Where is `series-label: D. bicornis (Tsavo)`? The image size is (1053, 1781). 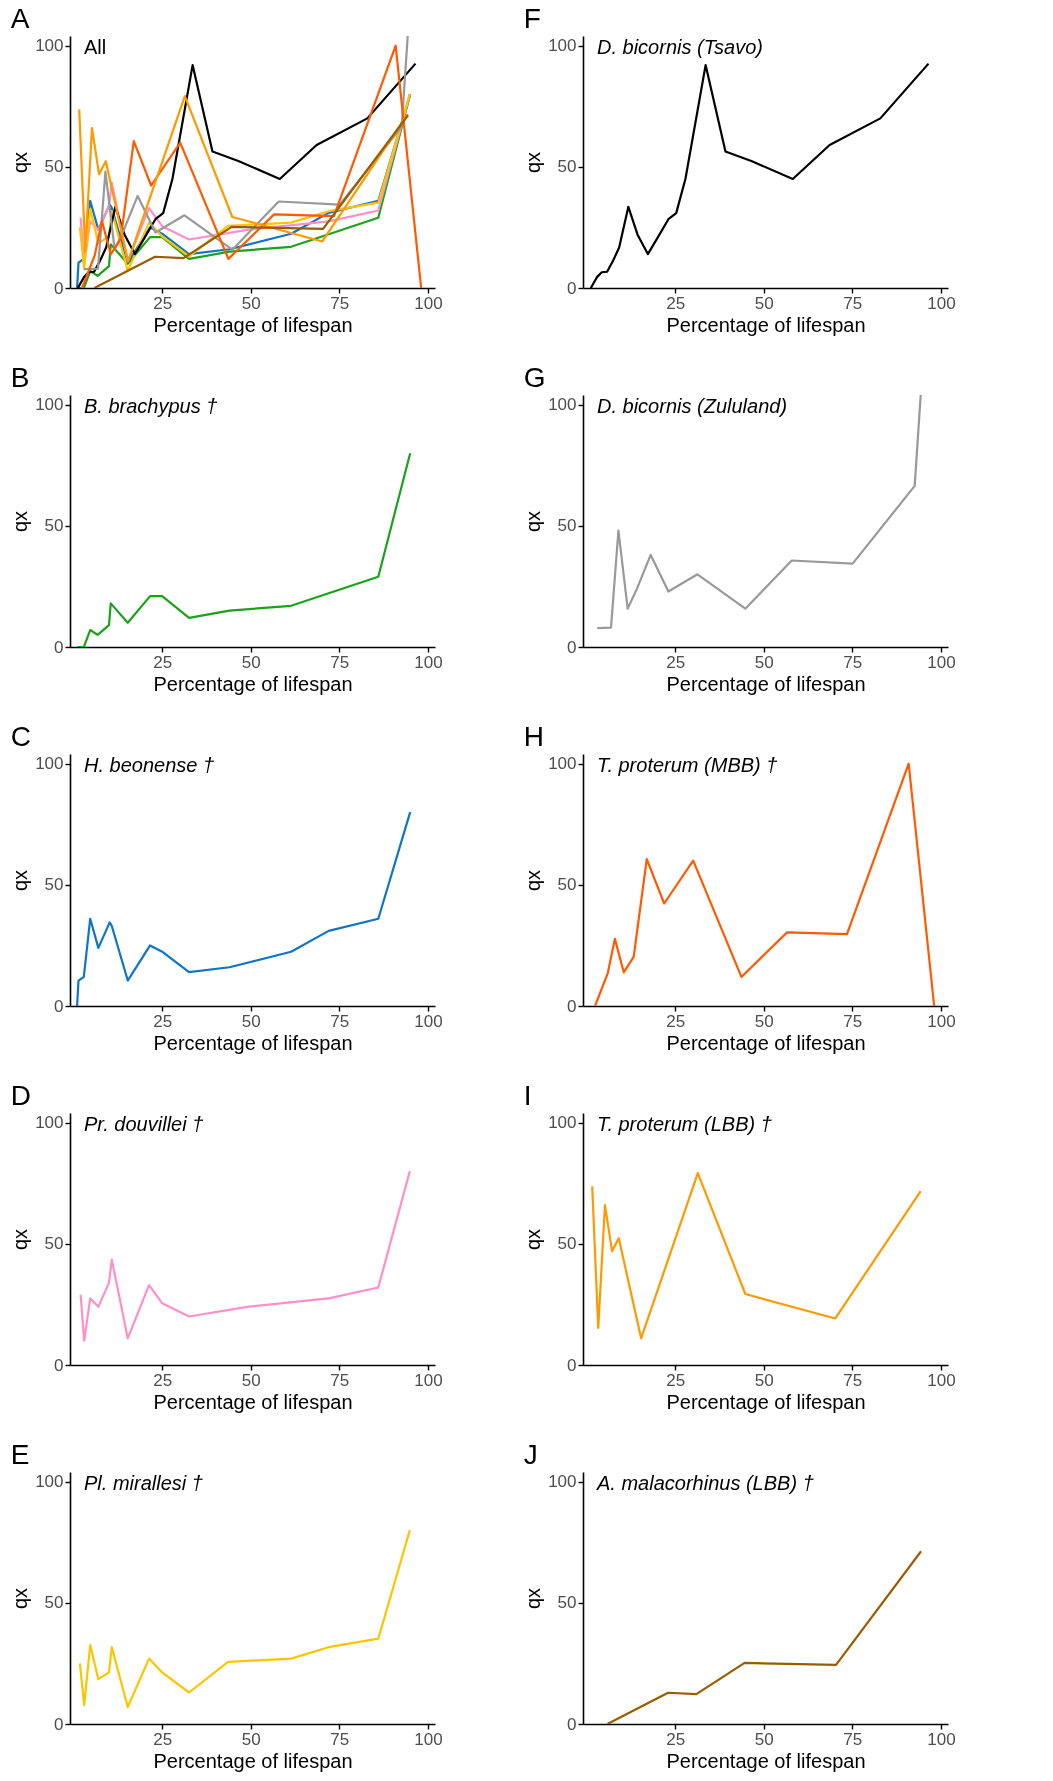
series-label: D. bicornis (Tsavo) is located at coordinates (680, 47).